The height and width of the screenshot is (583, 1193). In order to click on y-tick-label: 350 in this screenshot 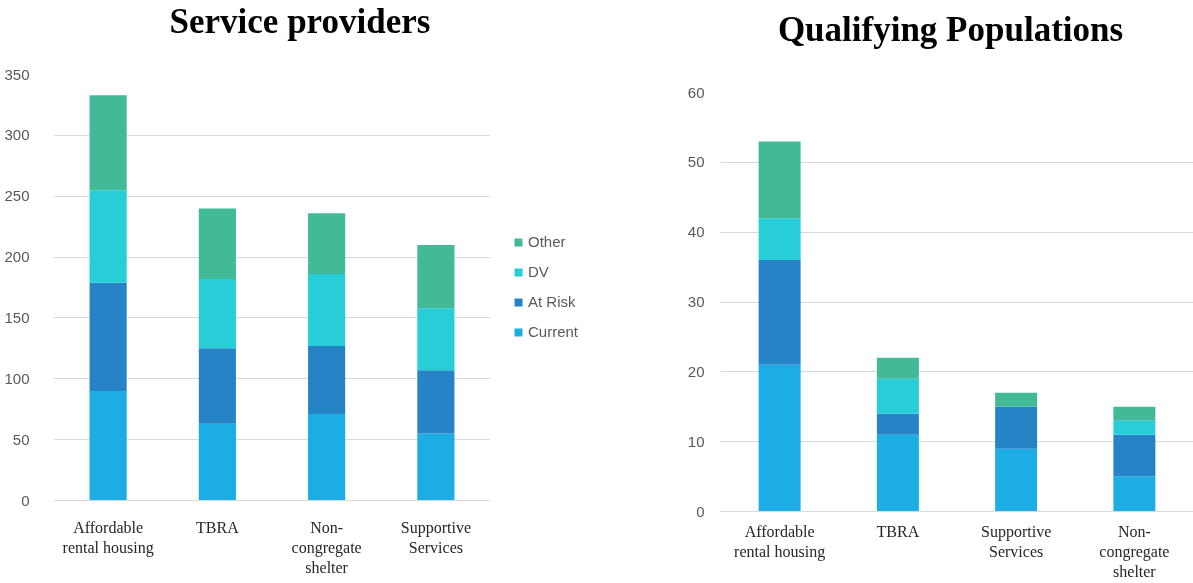, I will do `click(17, 74)`.